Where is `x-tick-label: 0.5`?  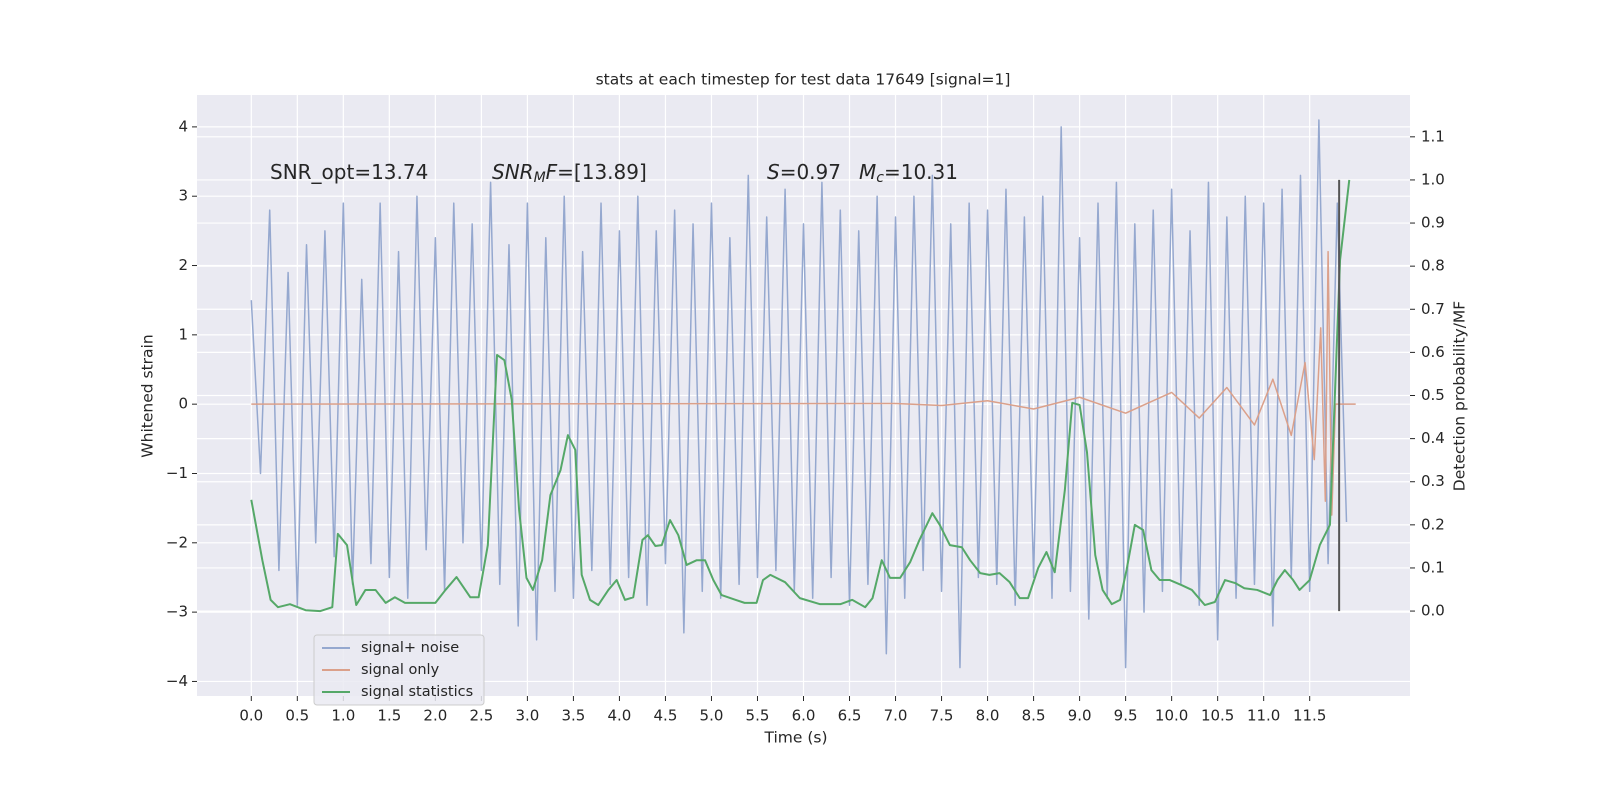
x-tick-label: 0.5 is located at coordinates (297, 716).